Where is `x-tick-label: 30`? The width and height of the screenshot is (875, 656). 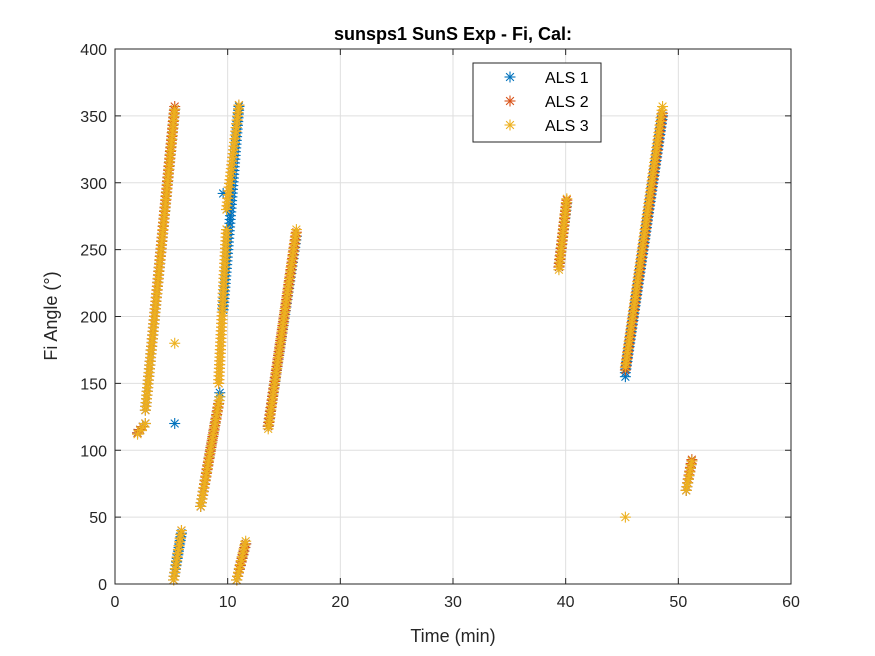 x-tick-label: 30 is located at coordinates (453, 602).